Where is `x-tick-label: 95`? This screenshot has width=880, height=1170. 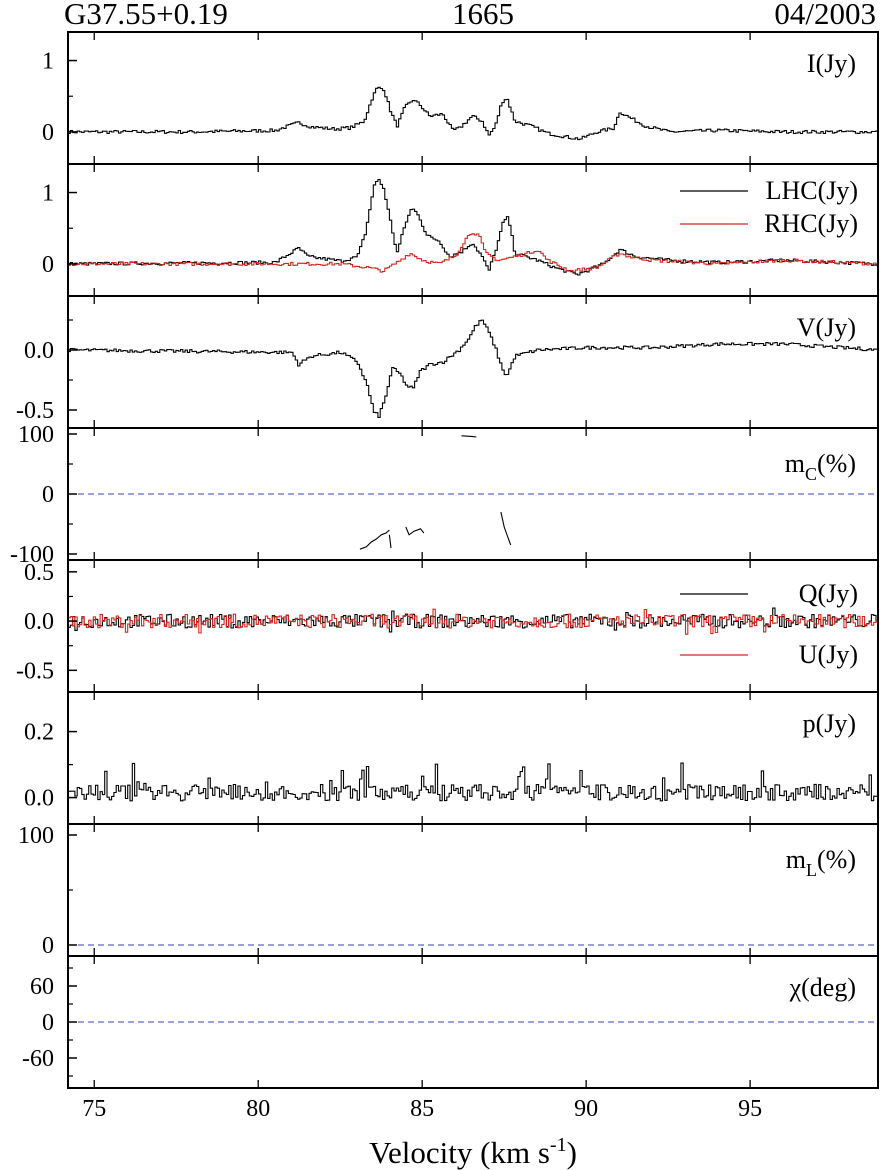 x-tick-label: 95 is located at coordinates (750, 1109).